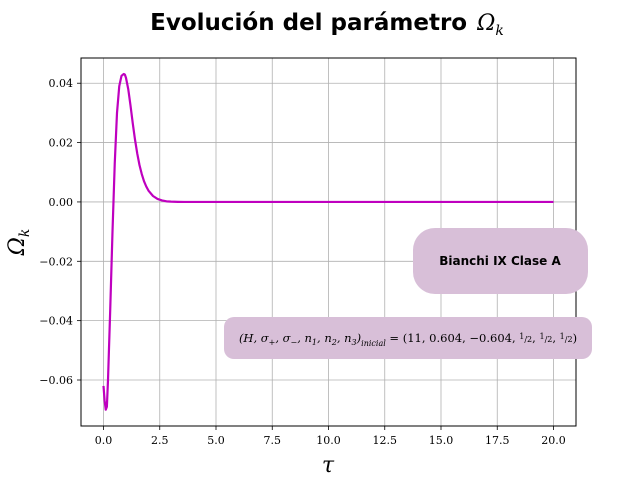 The width and height of the screenshot is (640, 480). What do you see at coordinates (328, 465) in the screenshot?
I see `x-axis-label: τ` at bounding box center [328, 465].